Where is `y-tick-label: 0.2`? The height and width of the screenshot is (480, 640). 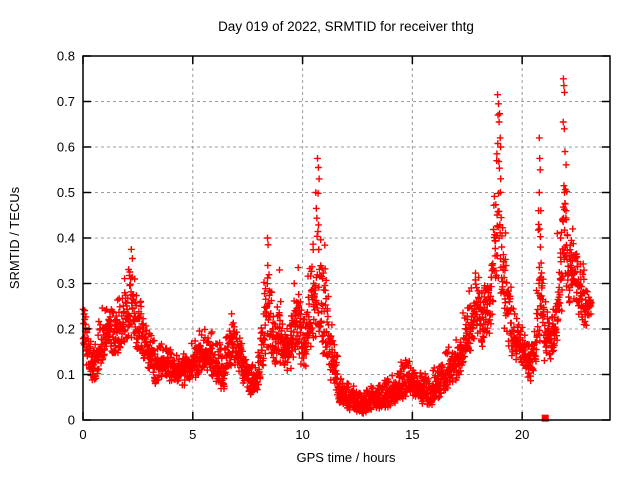
y-tick-label: 0.2 is located at coordinates (66, 329).